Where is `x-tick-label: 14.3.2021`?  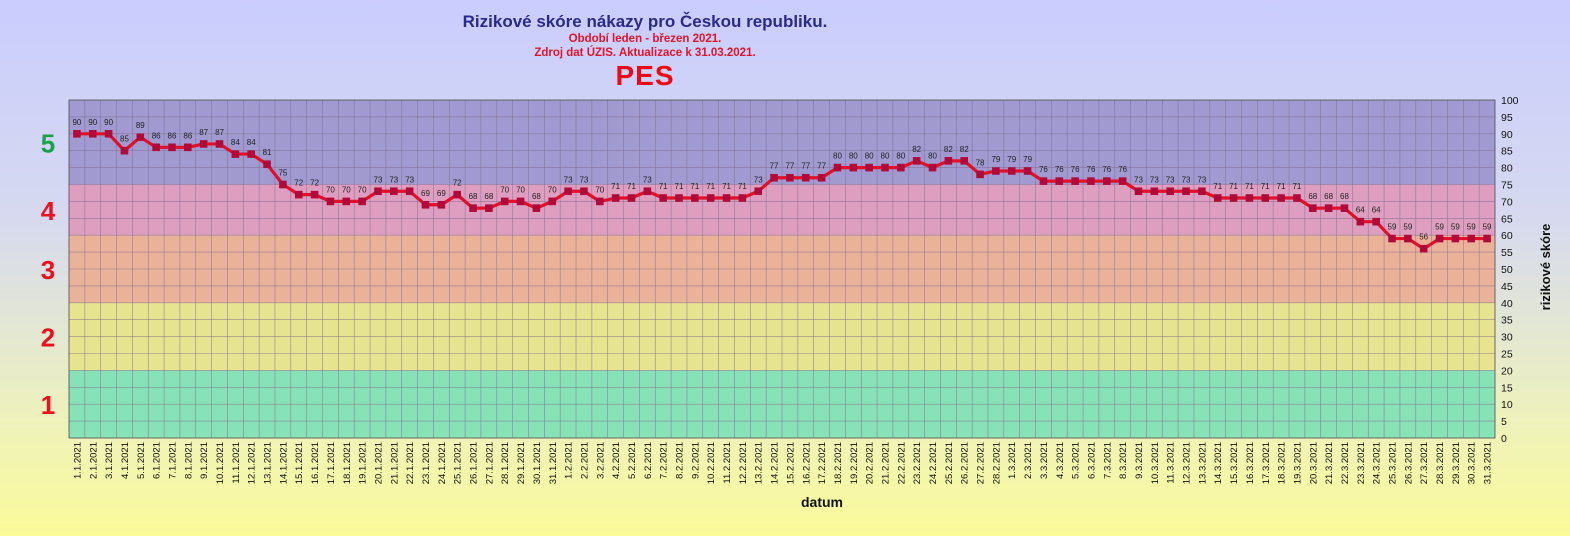 x-tick-label: 14.3.2021 is located at coordinates (1218, 463).